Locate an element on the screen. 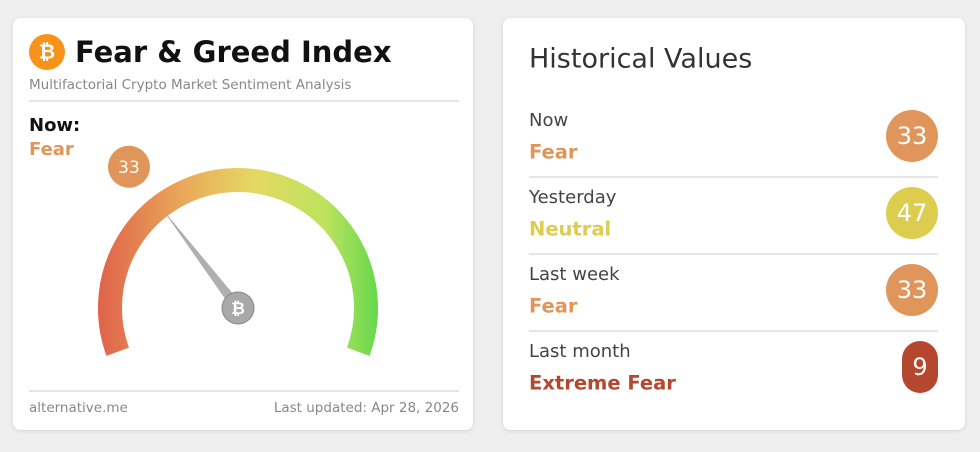  bitcoin-symbol: ₿ is located at coordinates (47, 52).